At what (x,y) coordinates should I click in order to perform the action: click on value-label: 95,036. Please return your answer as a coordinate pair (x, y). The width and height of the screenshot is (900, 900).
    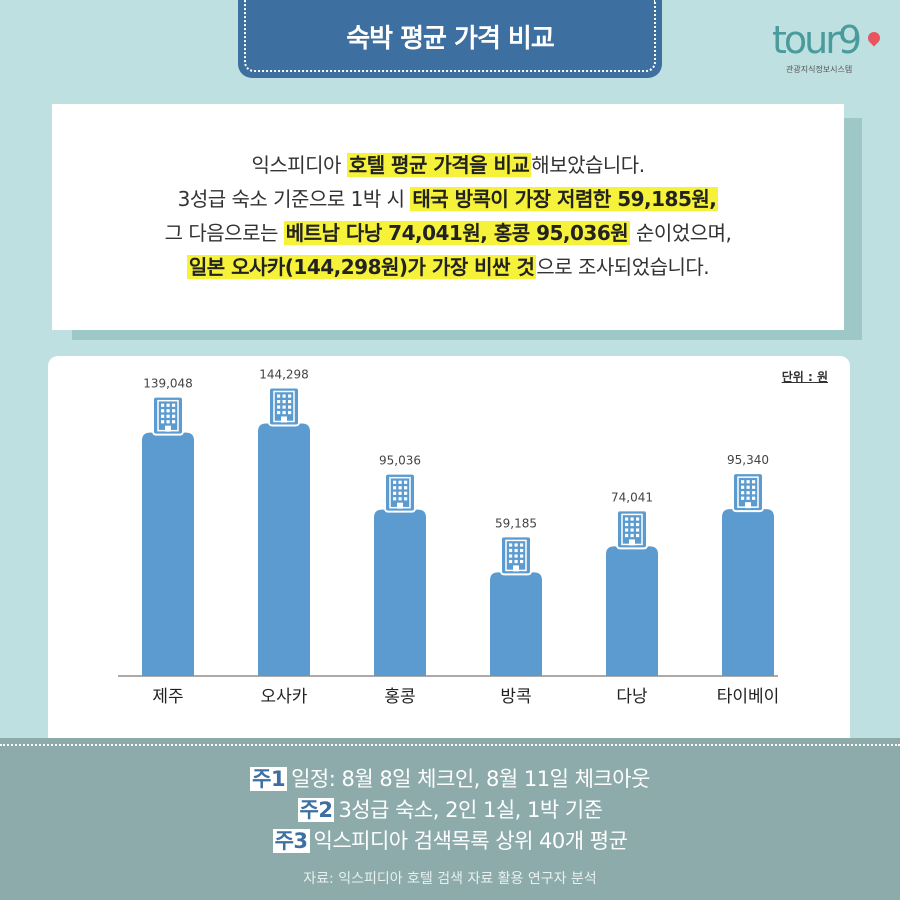
    Looking at the image, I should click on (400, 461).